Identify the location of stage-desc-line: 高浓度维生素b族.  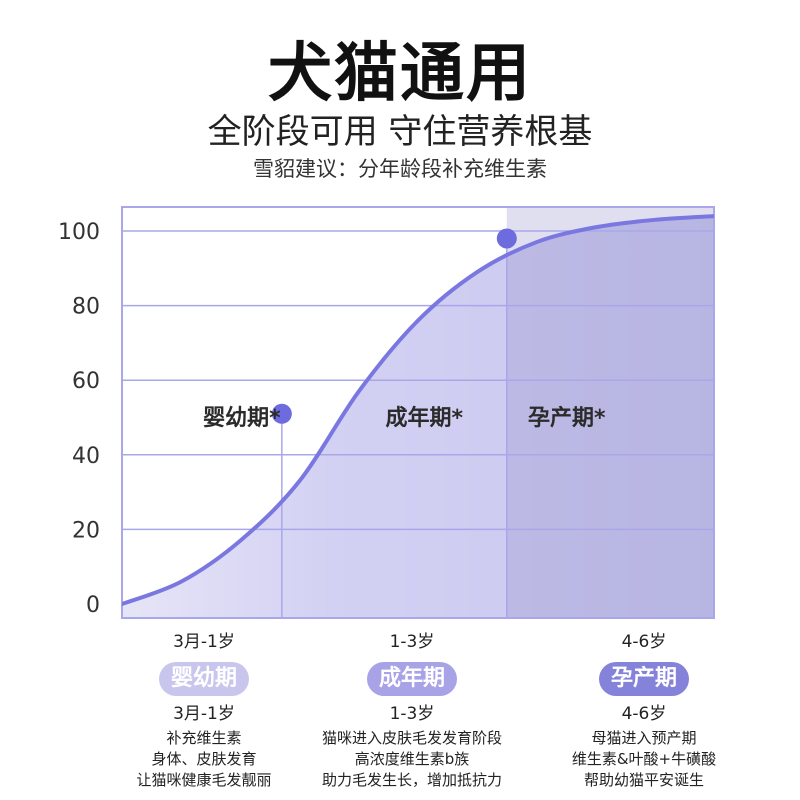
(412, 759).